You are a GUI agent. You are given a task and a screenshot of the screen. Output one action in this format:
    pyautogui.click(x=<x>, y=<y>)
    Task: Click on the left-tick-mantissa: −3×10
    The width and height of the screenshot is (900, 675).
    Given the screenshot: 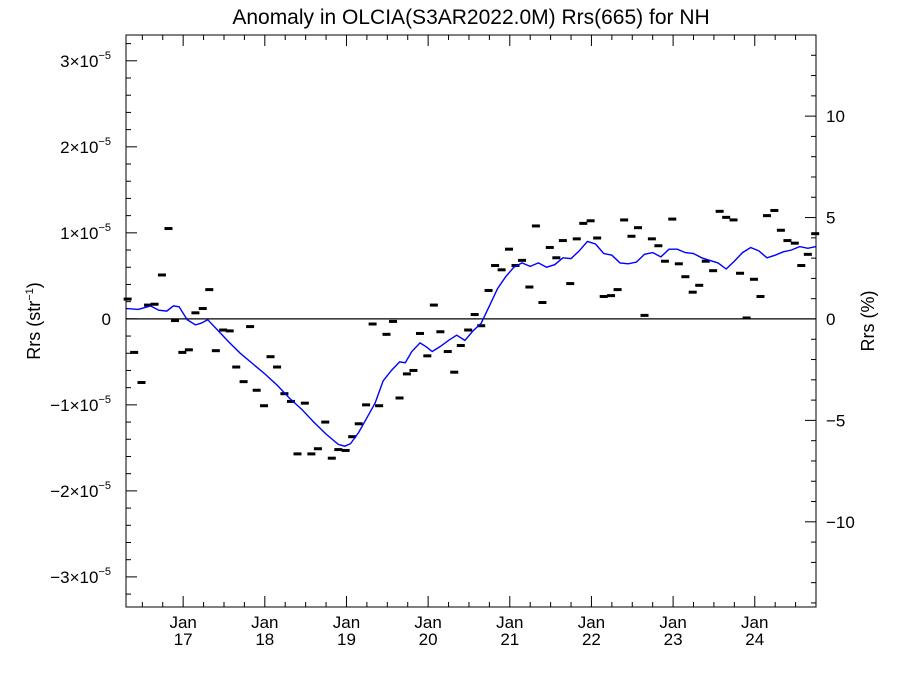 What is the action you would take?
    pyautogui.click(x=74, y=577)
    